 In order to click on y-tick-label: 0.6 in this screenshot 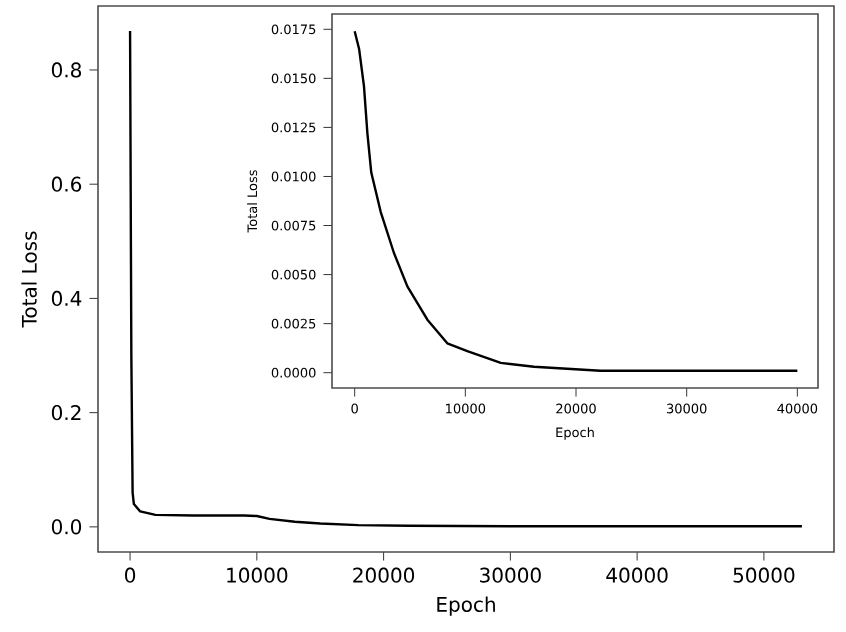, I will do `click(66, 184)`.